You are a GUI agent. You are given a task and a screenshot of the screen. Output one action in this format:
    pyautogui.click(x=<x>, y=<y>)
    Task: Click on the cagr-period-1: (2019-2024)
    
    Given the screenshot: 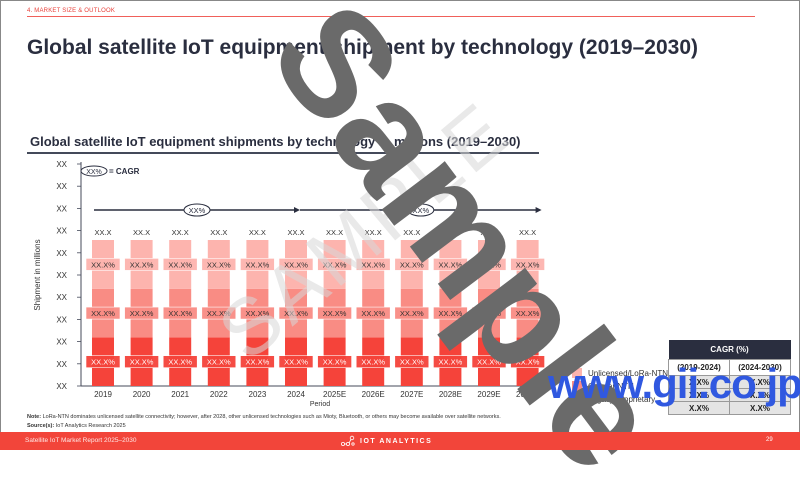 What is the action you would take?
    pyautogui.click(x=699, y=367)
    